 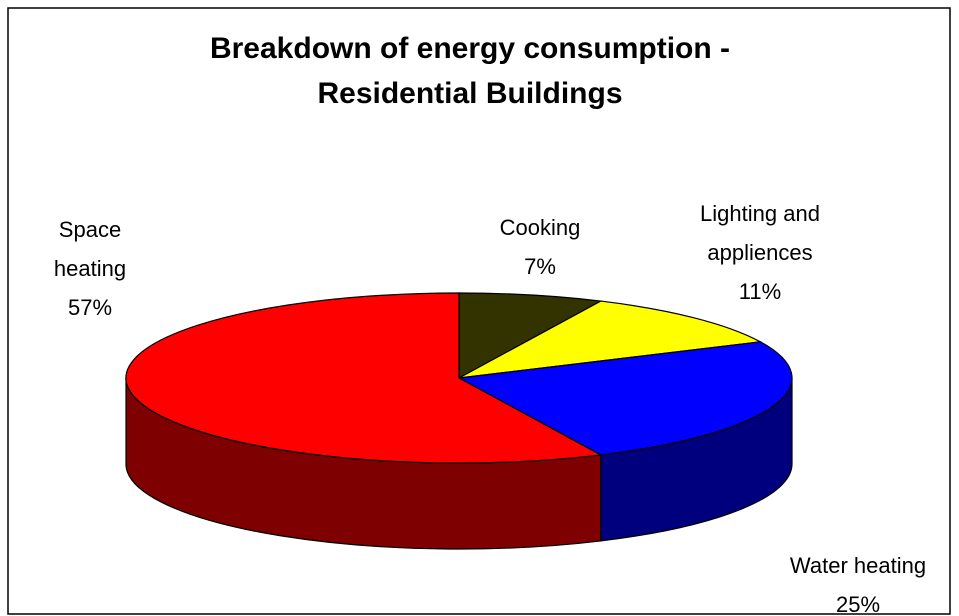 I want to click on chart-title: Residential Buildings, so click(x=469, y=93).